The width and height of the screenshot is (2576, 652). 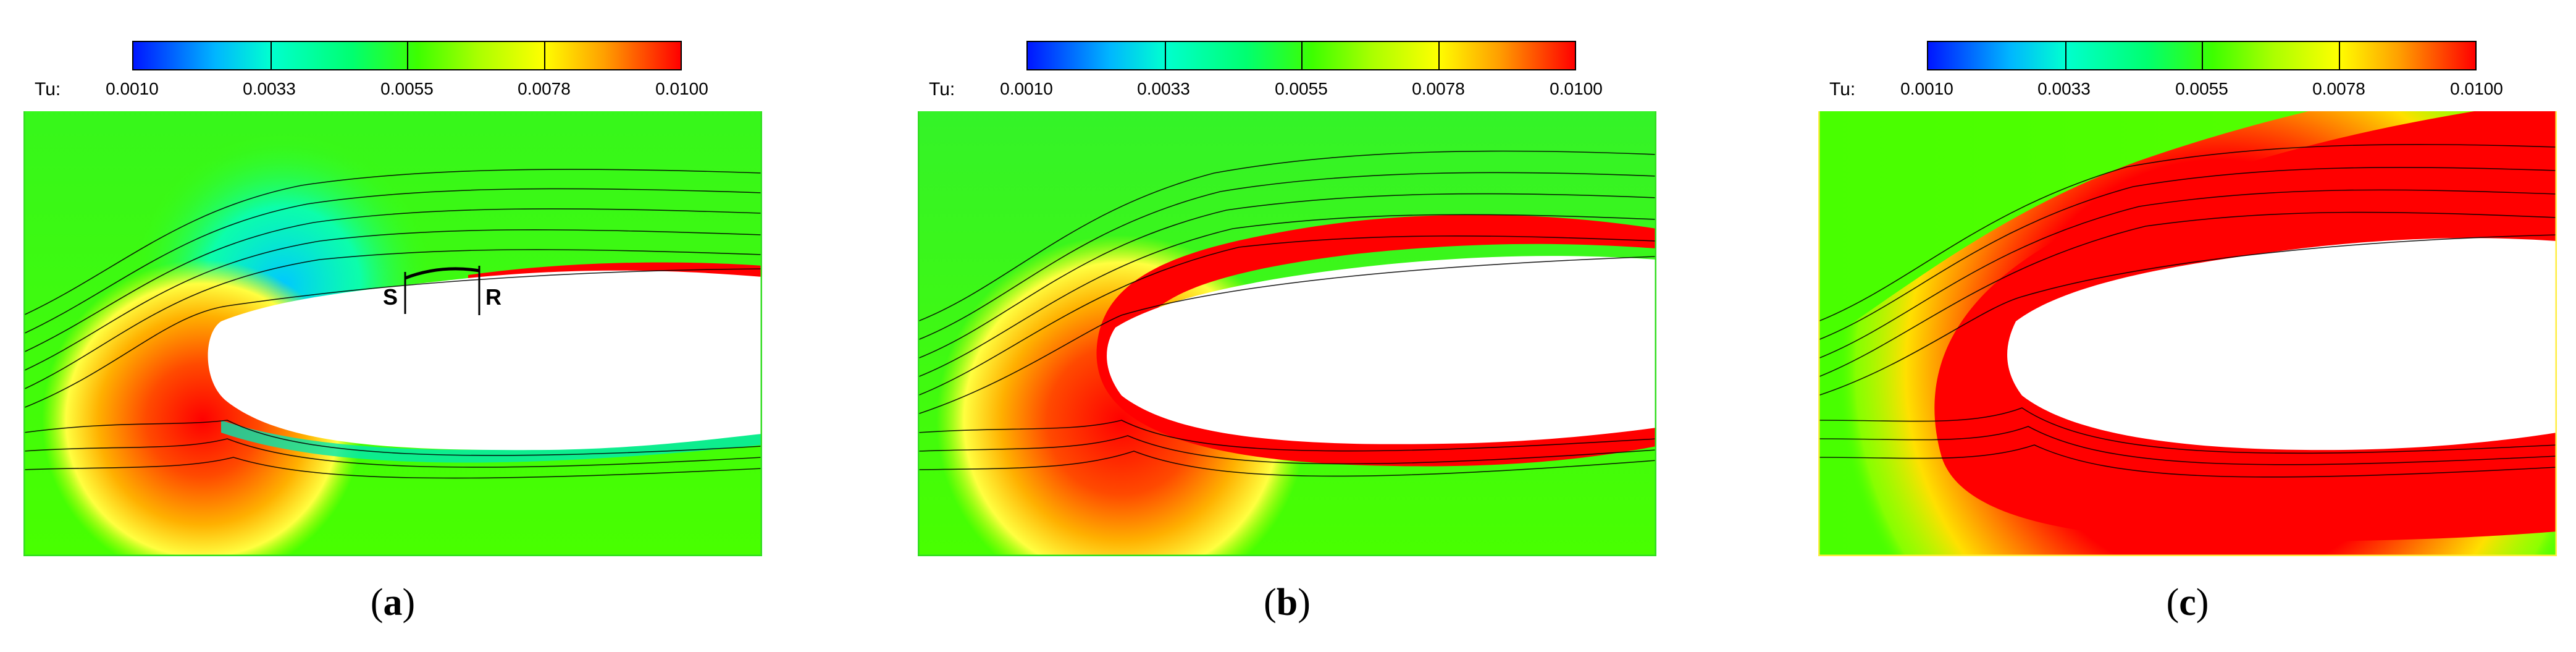 I want to click on colorbar-legend-b: Tu: 0.0010 0.0033 0.0055 0.0078 0.0100, so click(x=1287, y=68).